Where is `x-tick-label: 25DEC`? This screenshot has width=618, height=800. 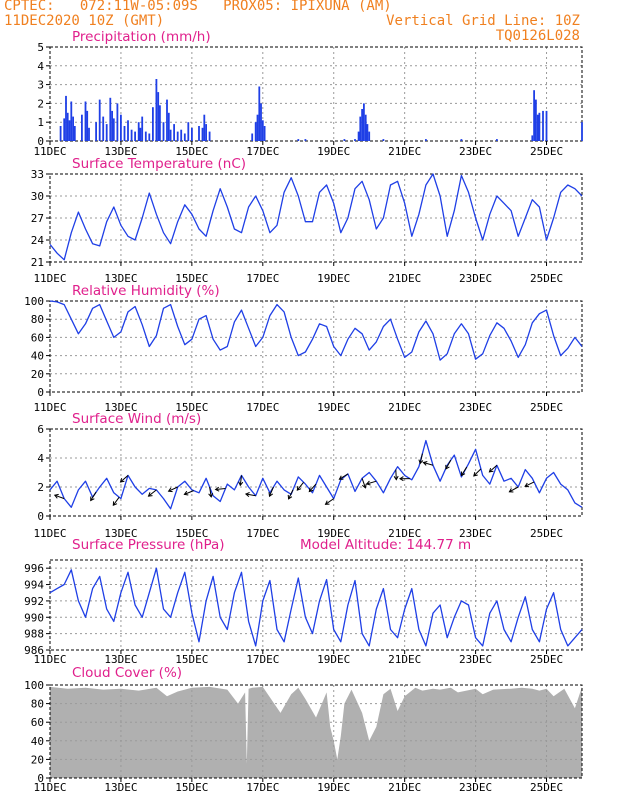 x-tick-label: 25DEC is located at coordinates (546, 533).